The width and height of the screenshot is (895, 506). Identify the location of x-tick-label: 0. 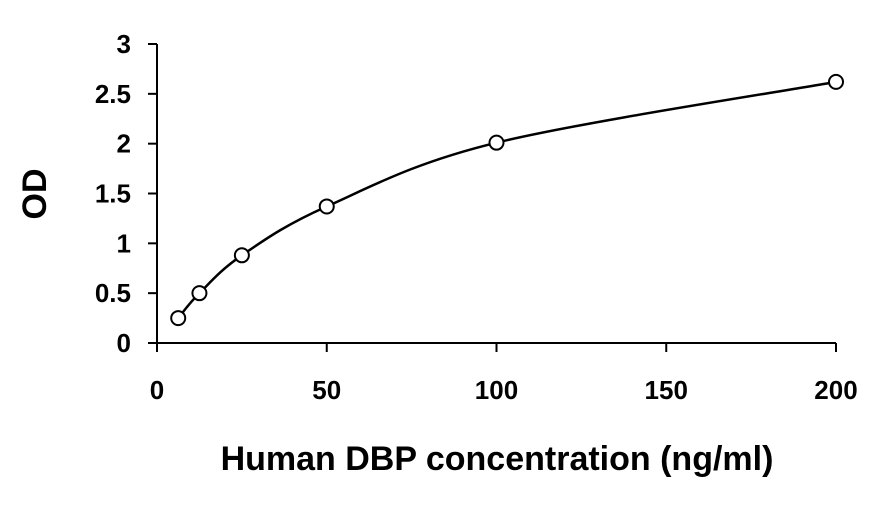
(157, 390).